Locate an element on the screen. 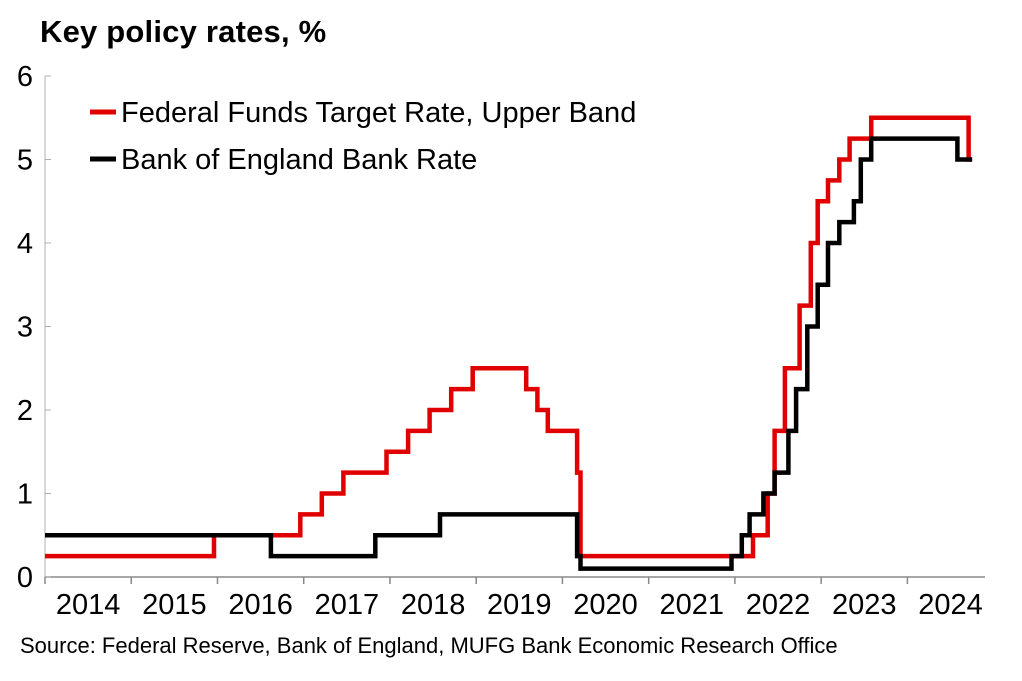  x-tick-label: 2024 is located at coordinates (950, 605).